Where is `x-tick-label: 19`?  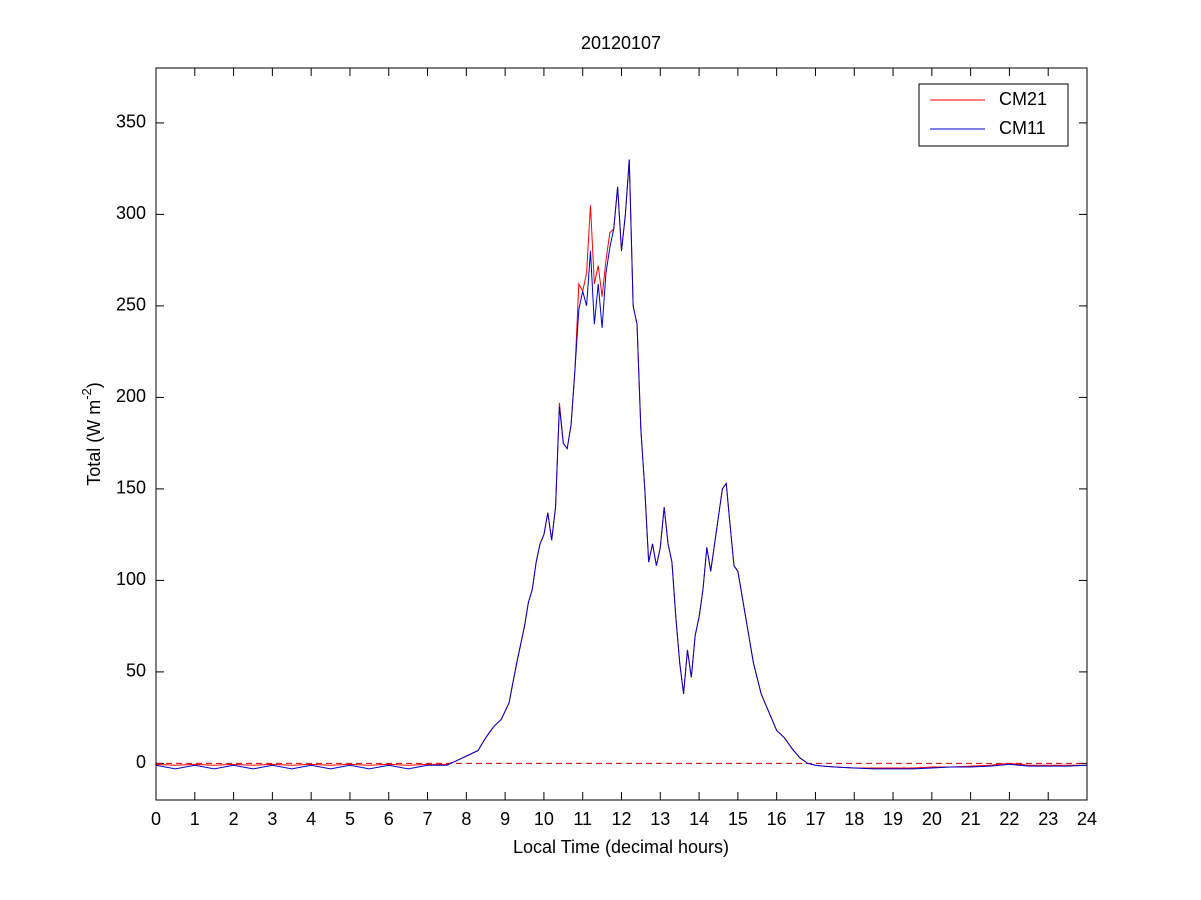 x-tick-label: 19 is located at coordinates (893, 819).